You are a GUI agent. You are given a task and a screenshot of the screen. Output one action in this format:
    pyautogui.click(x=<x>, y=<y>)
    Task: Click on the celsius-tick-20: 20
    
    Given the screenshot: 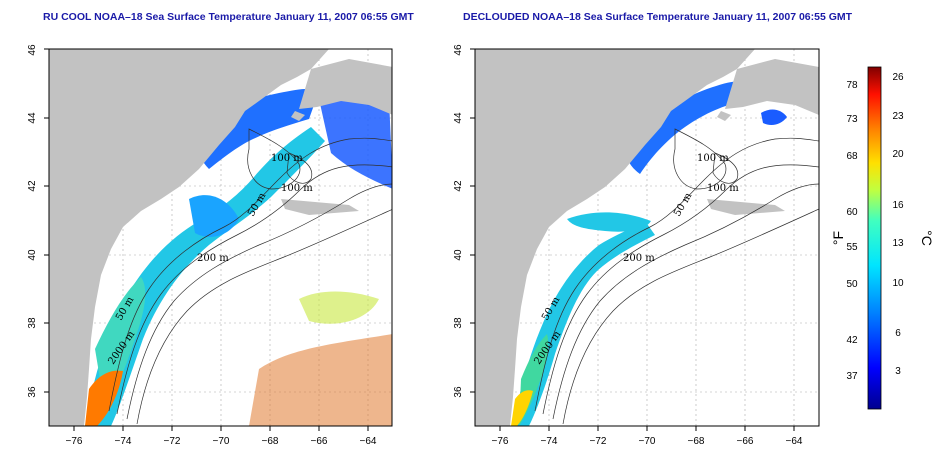 What is the action you would take?
    pyautogui.click(x=898, y=154)
    